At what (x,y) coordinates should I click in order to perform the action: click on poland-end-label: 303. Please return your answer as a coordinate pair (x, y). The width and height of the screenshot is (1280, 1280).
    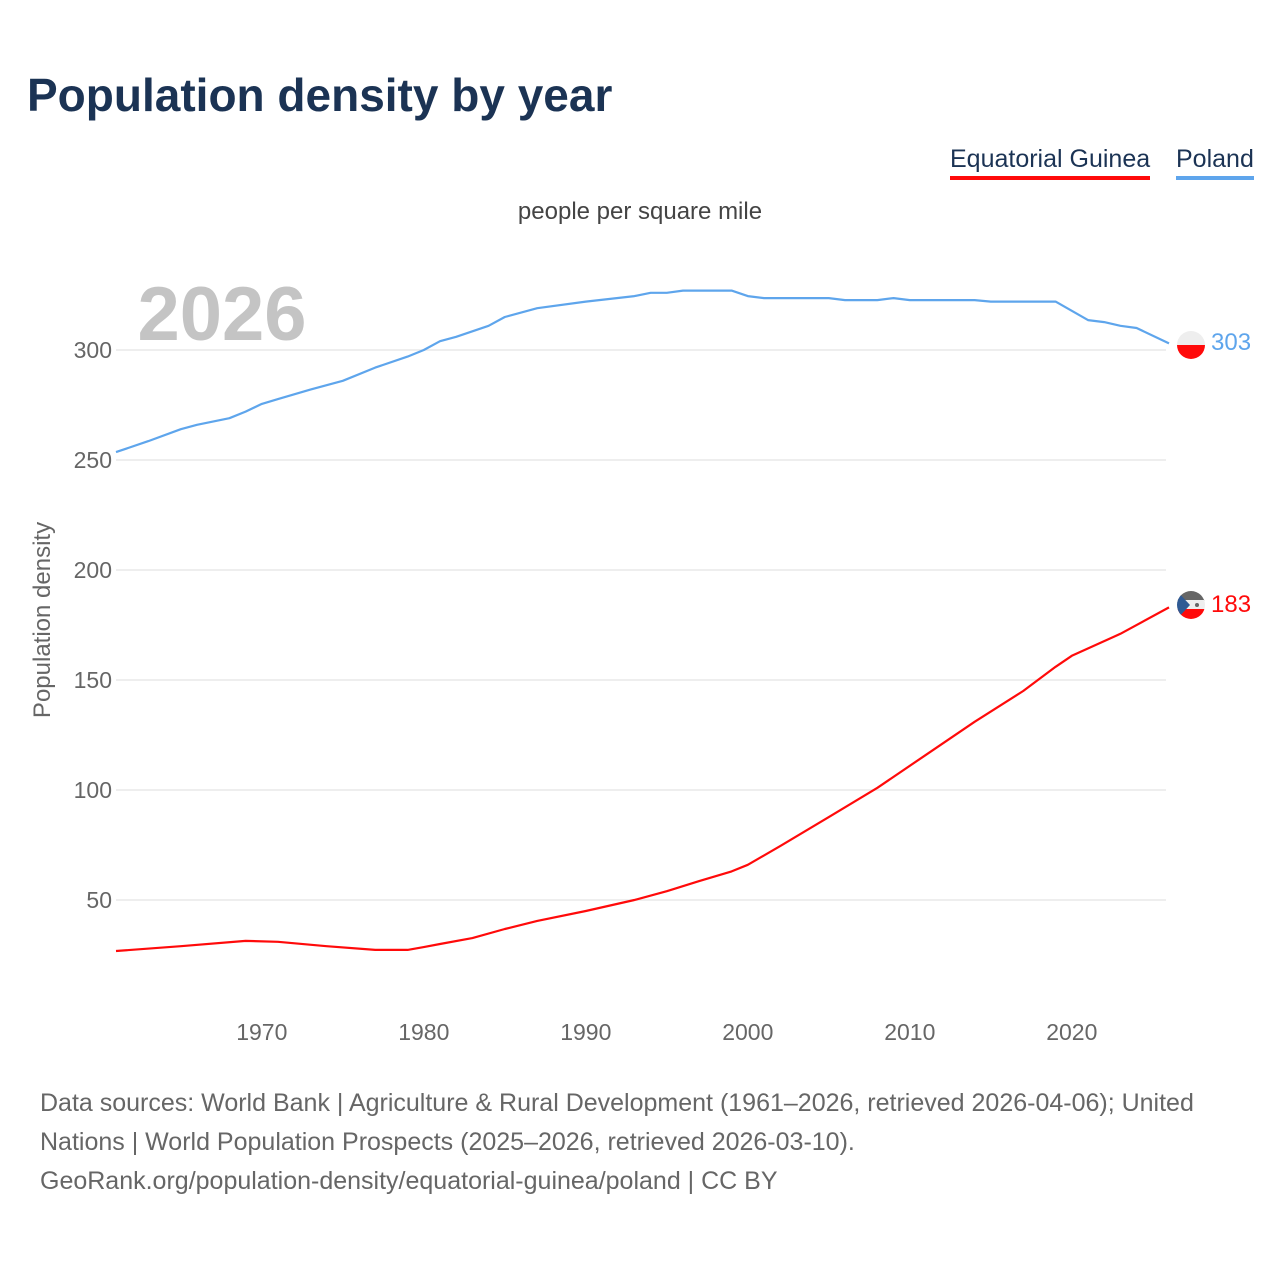
    Looking at the image, I should click on (1231, 342).